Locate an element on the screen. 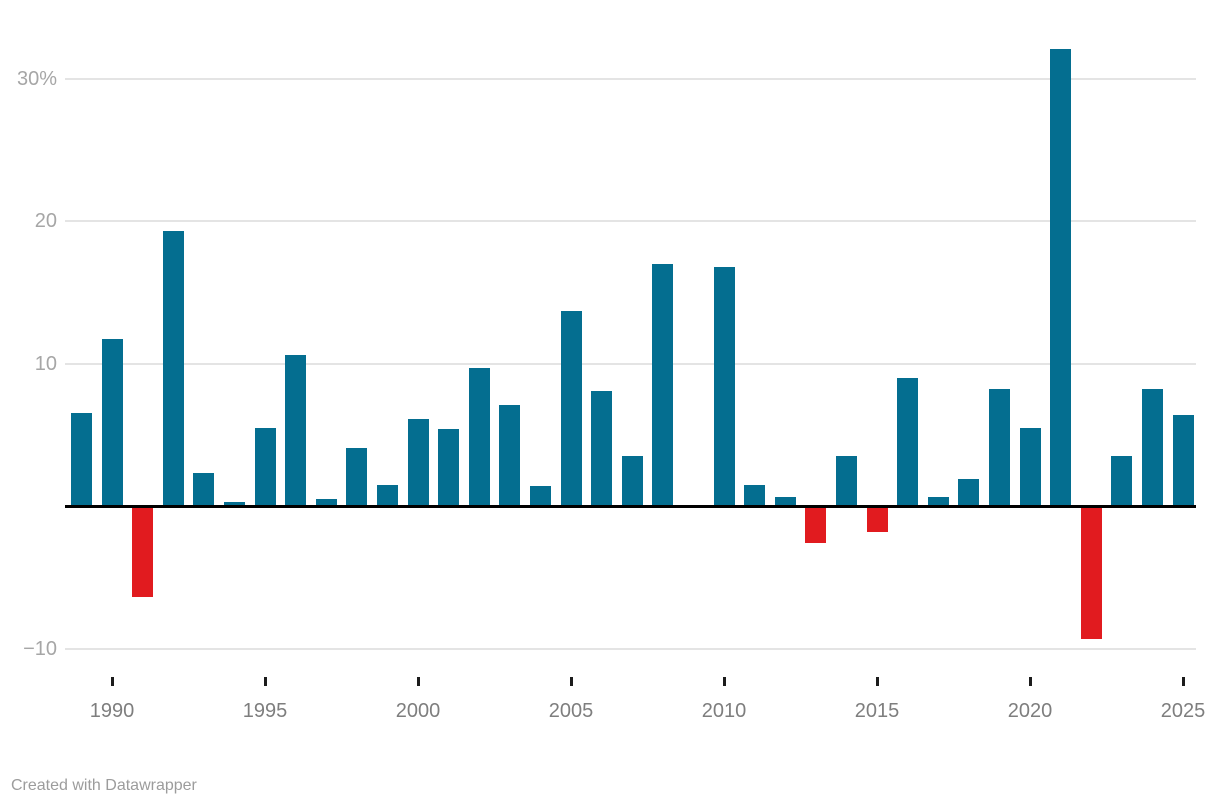 The height and width of the screenshot is (812, 1220). x-axis-label-2000: 2000 is located at coordinates (418, 711).